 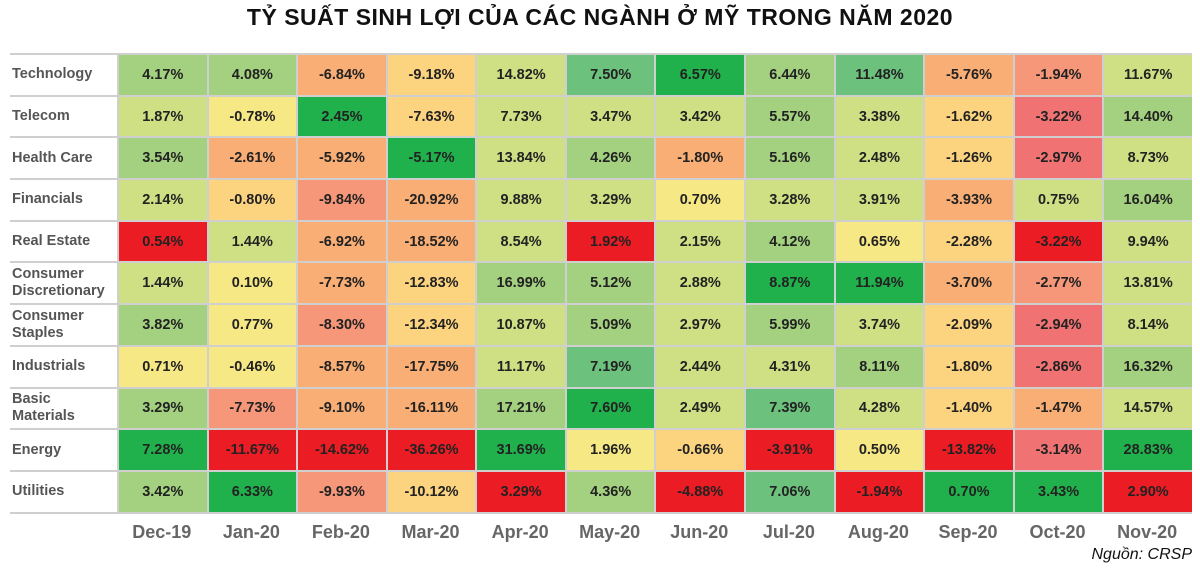 What do you see at coordinates (251, 532) in the screenshot?
I see `x-tick-label: Jan-20` at bounding box center [251, 532].